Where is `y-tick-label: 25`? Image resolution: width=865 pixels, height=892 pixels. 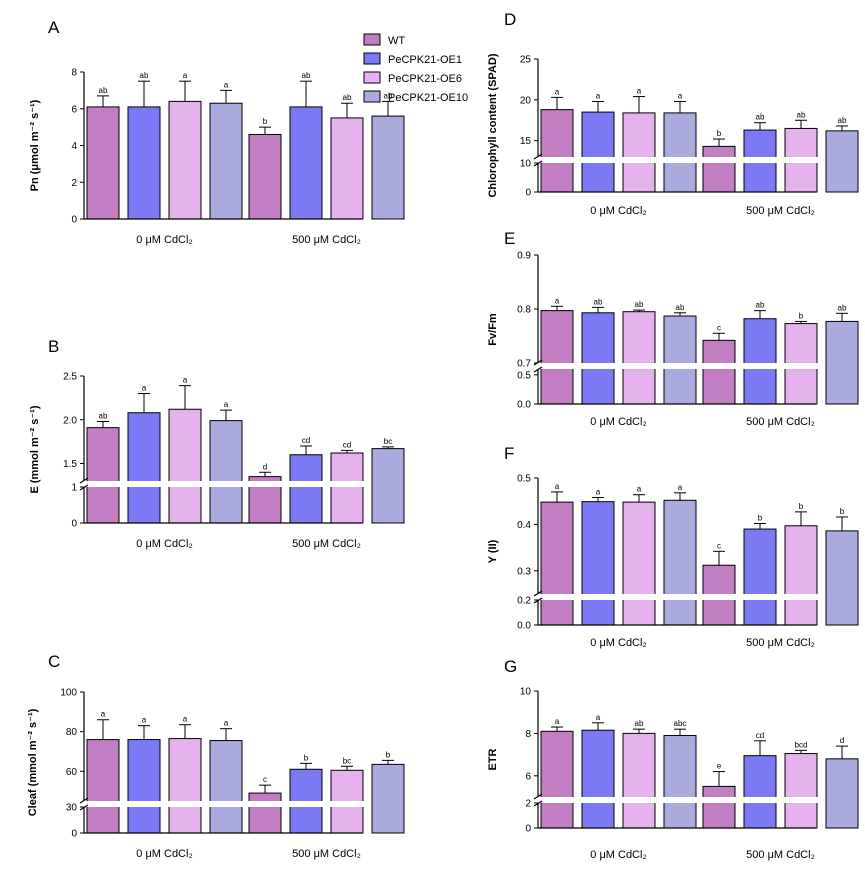 y-tick-label: 25 is located at coordinates (526, 60).